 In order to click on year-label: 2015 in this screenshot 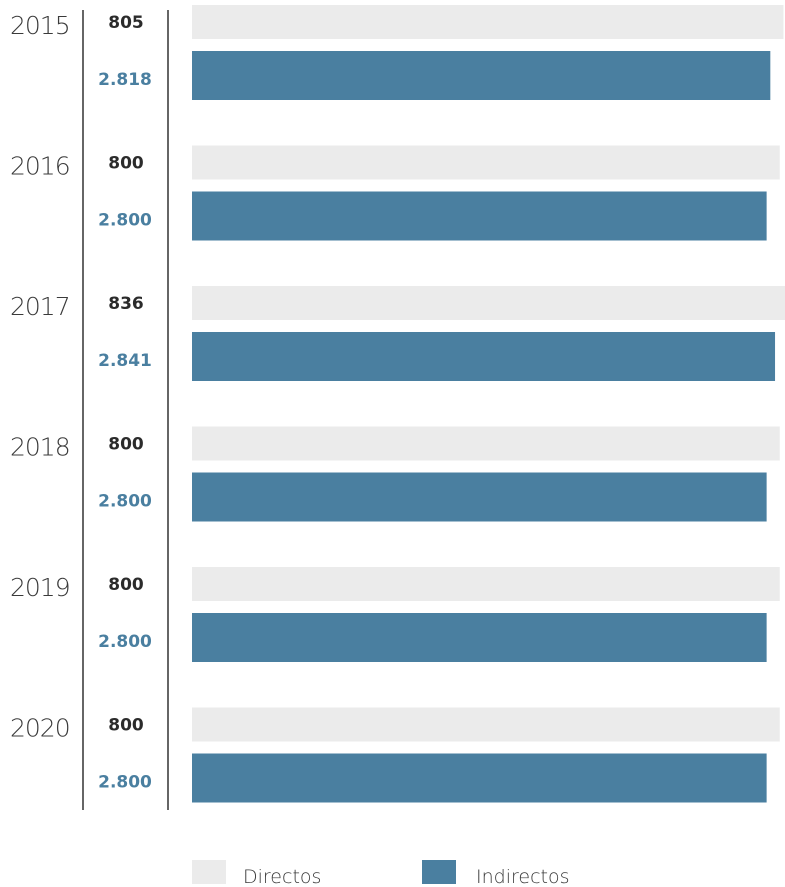, I will do `click(40, 25)`.